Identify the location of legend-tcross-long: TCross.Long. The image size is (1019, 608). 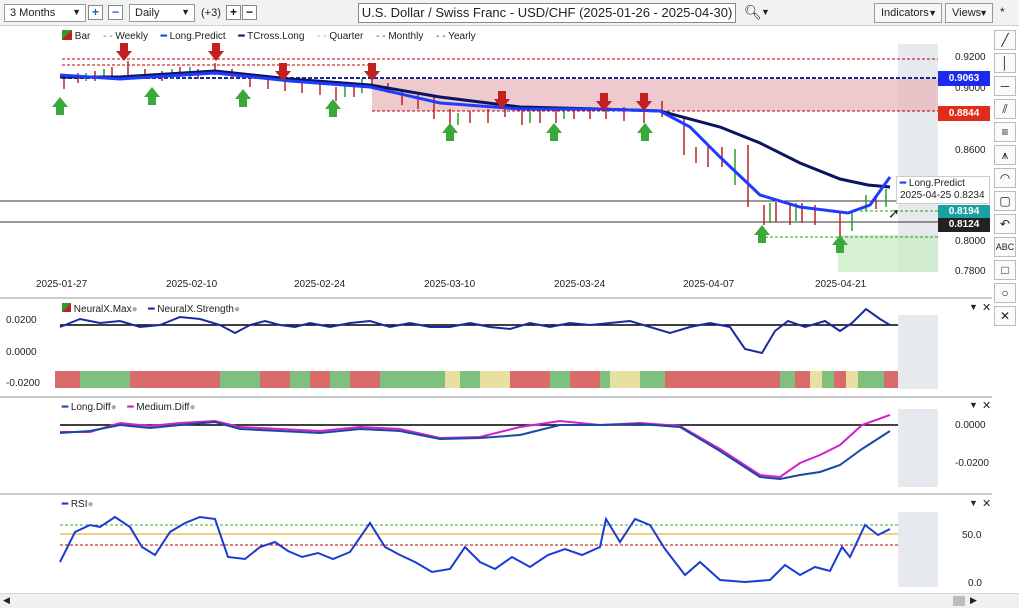
(276, 36).